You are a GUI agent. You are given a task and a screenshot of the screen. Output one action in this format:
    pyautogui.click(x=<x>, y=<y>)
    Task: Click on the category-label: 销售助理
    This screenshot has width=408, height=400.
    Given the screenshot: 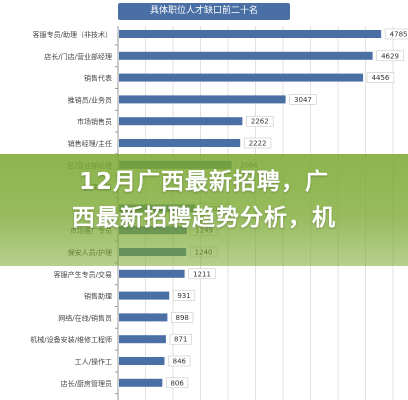 What is the action you would take?
    pyautogui.click(x=98, y=296)
    